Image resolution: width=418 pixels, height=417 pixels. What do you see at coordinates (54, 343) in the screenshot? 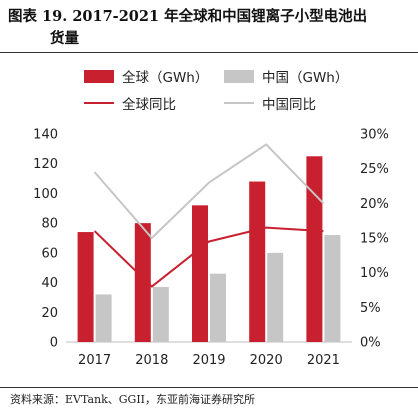
I see `y-left-tick-label: 0` at bounding box center [54, 343].